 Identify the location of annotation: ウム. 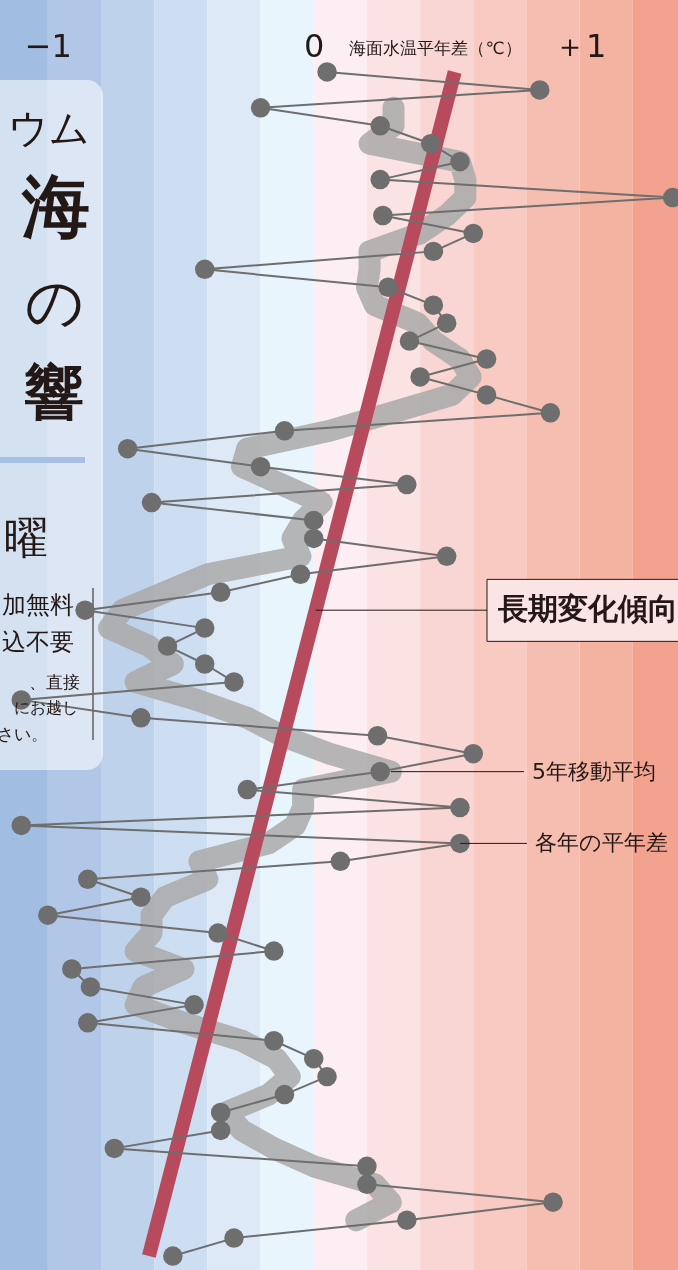
(49, 128).